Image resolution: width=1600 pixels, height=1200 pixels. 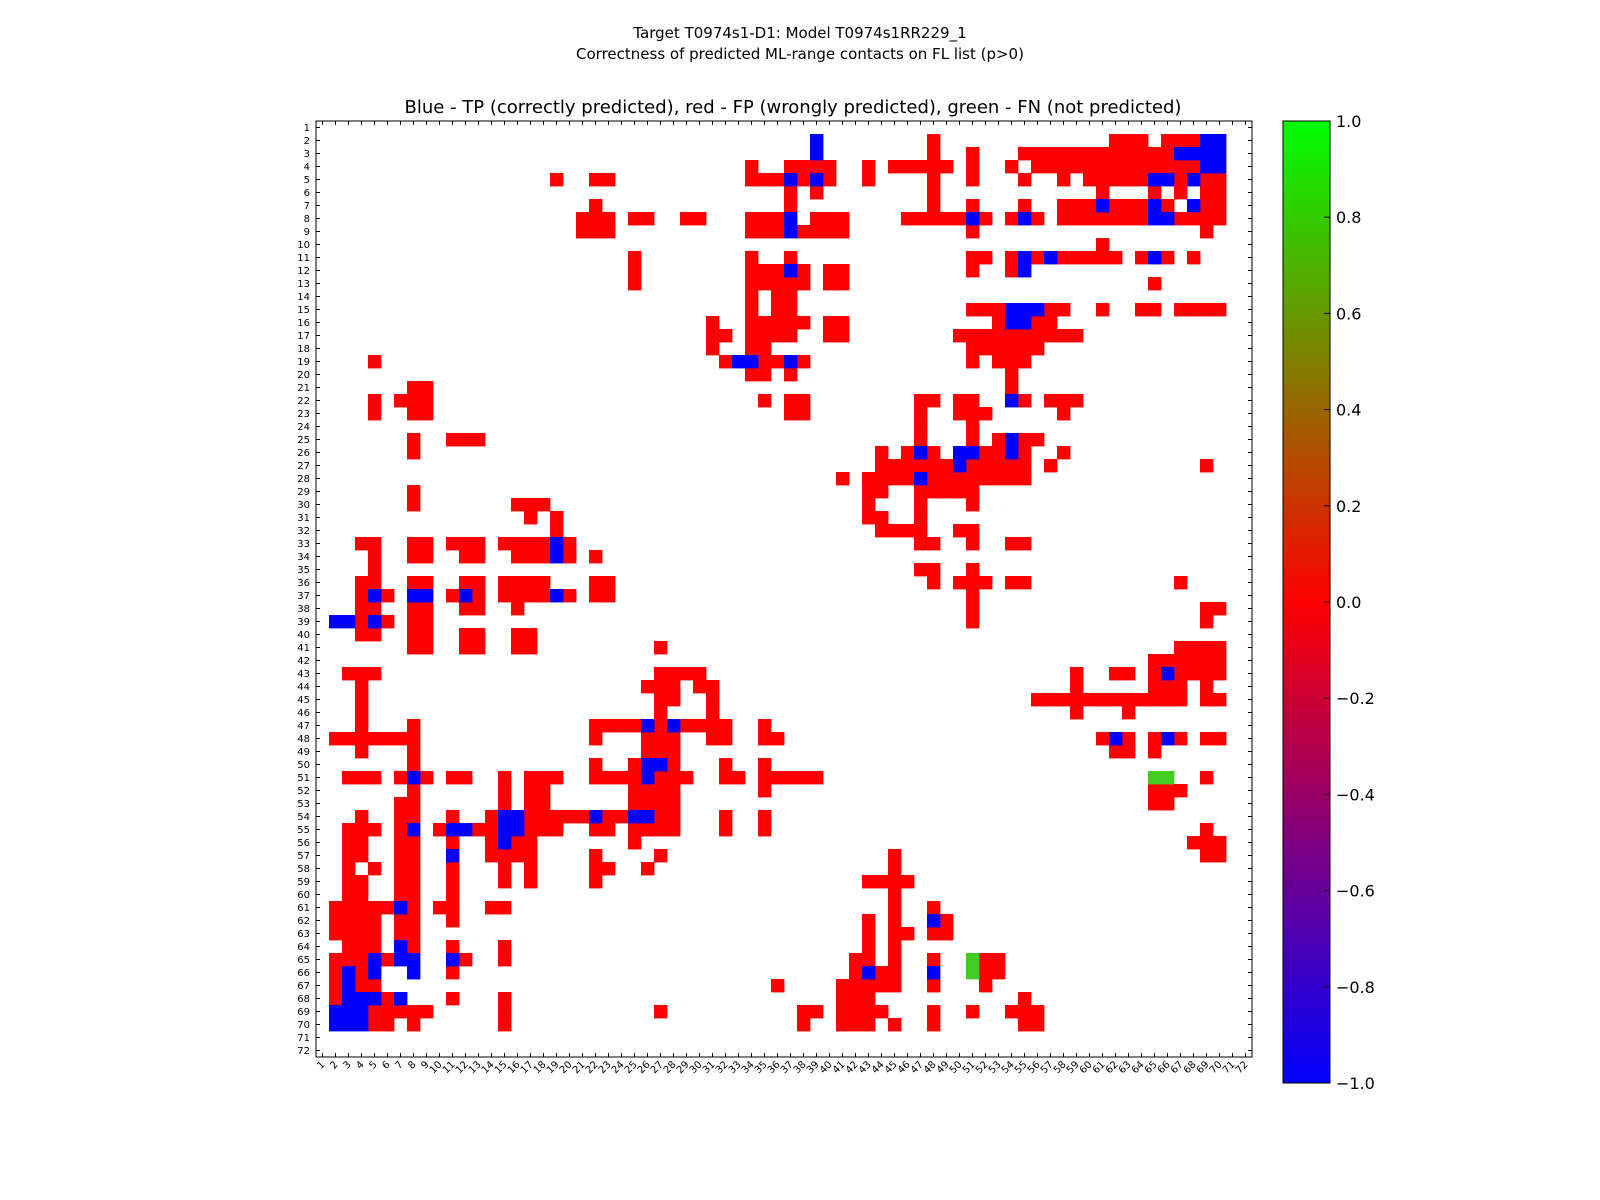 I want to click on y-tick-label: 68, so click(x=303, y=999).